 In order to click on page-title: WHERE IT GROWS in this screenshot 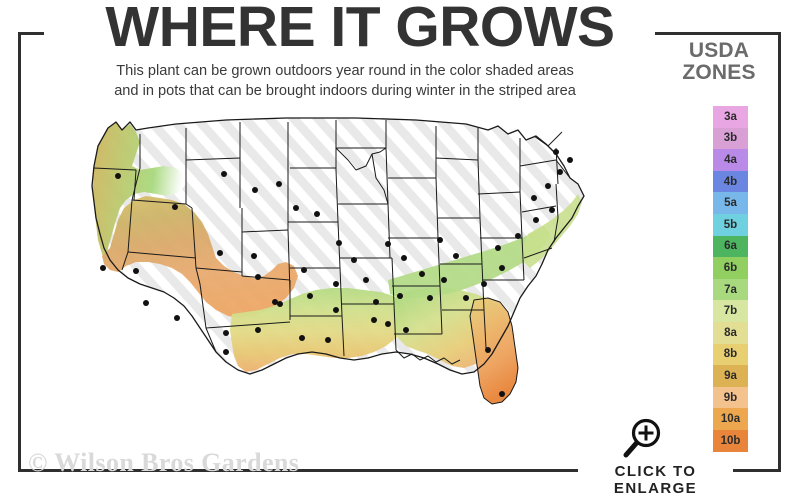, I will do `click(360, 29)`.